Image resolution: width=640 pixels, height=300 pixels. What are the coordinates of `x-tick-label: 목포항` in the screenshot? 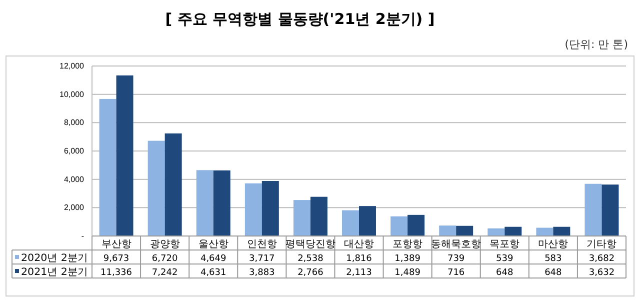 It's located at (505, 244).